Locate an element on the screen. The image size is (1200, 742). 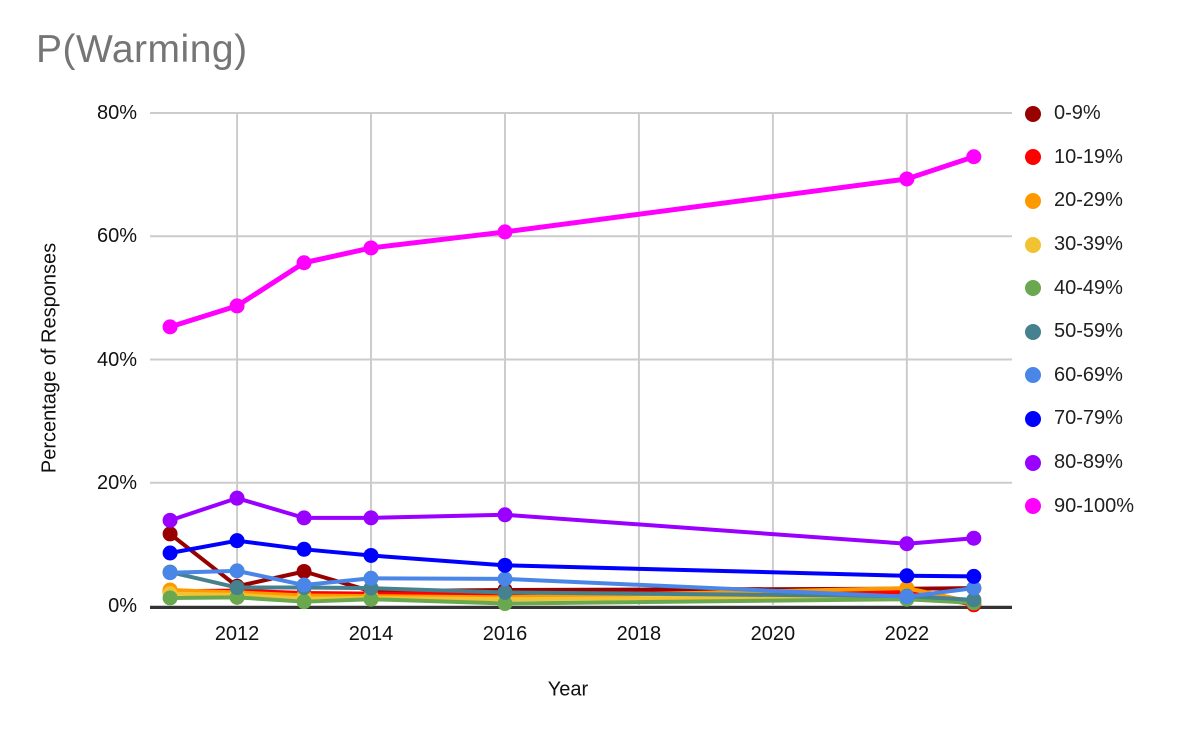
legend-label: 0-9% is located at coordinates (1077, 113).